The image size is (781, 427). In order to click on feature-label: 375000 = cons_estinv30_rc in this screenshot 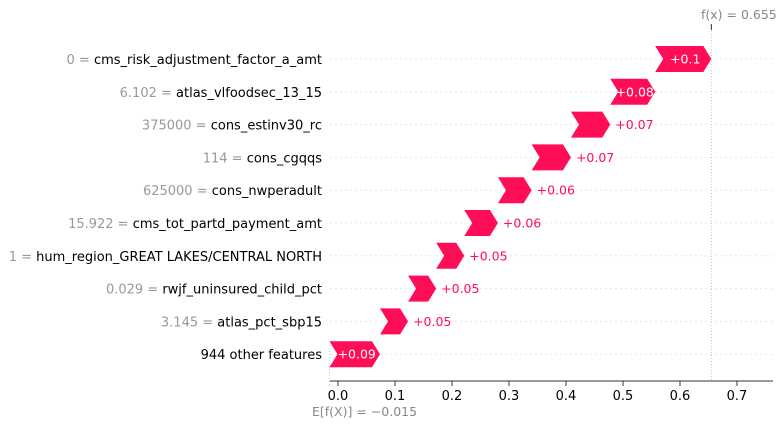, I will do `click(232, 126)`.